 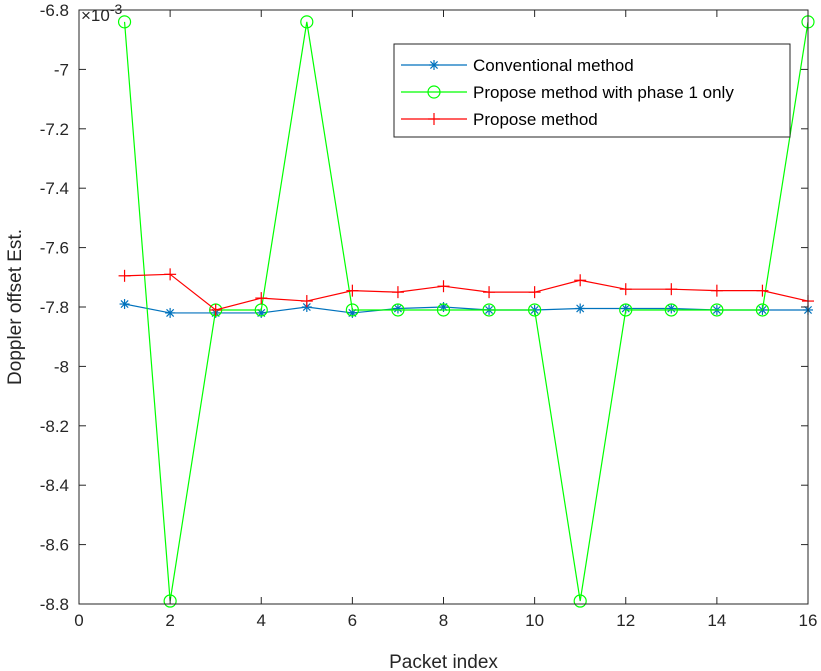 I want to click on legend-label-1: Propose method with phase 1 only, so click(x=603, y=92).